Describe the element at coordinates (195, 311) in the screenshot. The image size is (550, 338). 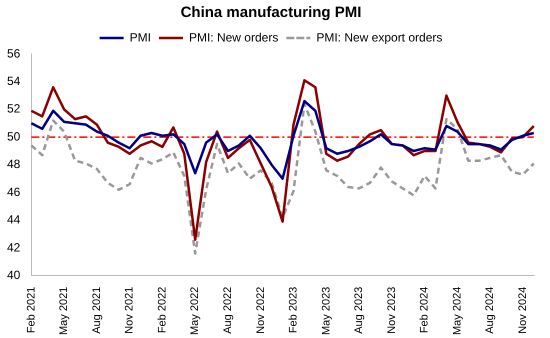
I see `x-tick-label: May 2022` at that location.